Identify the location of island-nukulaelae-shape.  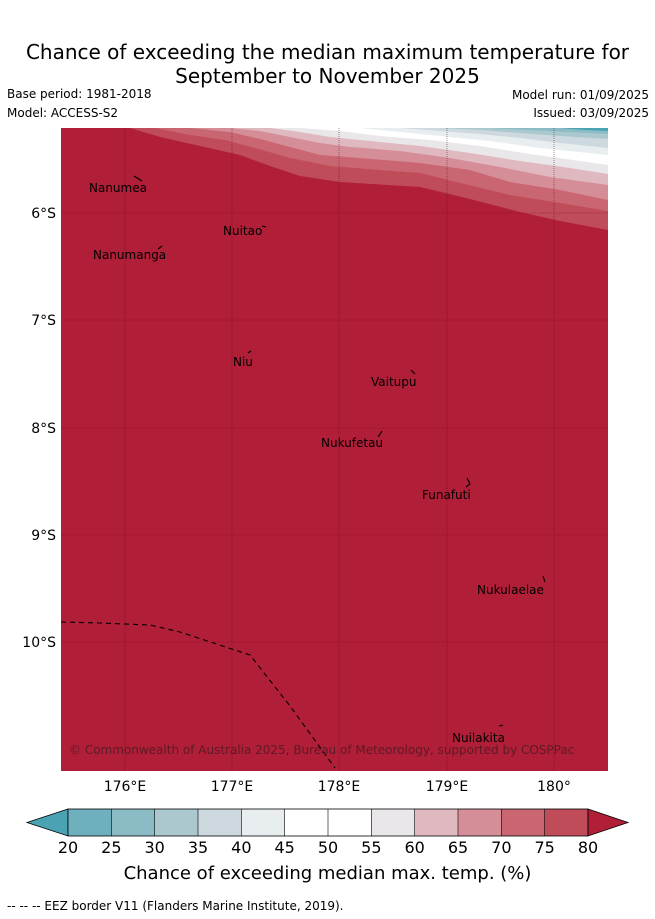
(544, 579).